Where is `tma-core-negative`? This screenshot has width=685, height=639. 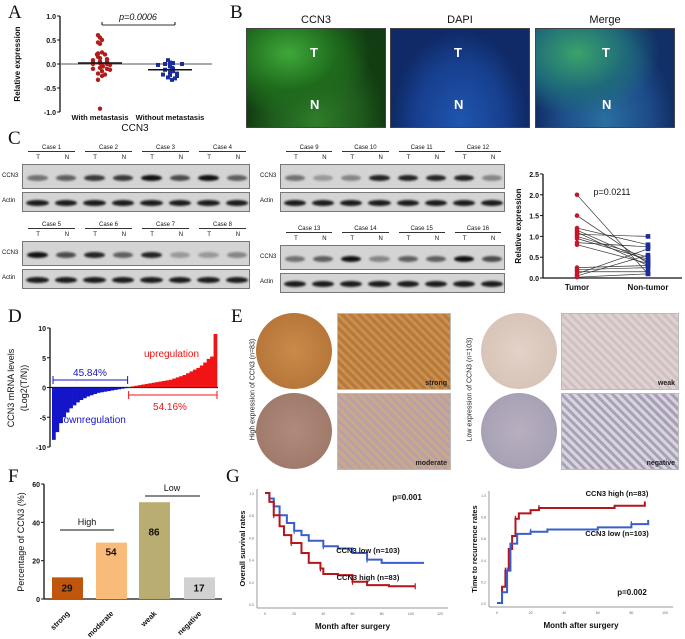
tma-core-negative is located at coordinates (519, 431).